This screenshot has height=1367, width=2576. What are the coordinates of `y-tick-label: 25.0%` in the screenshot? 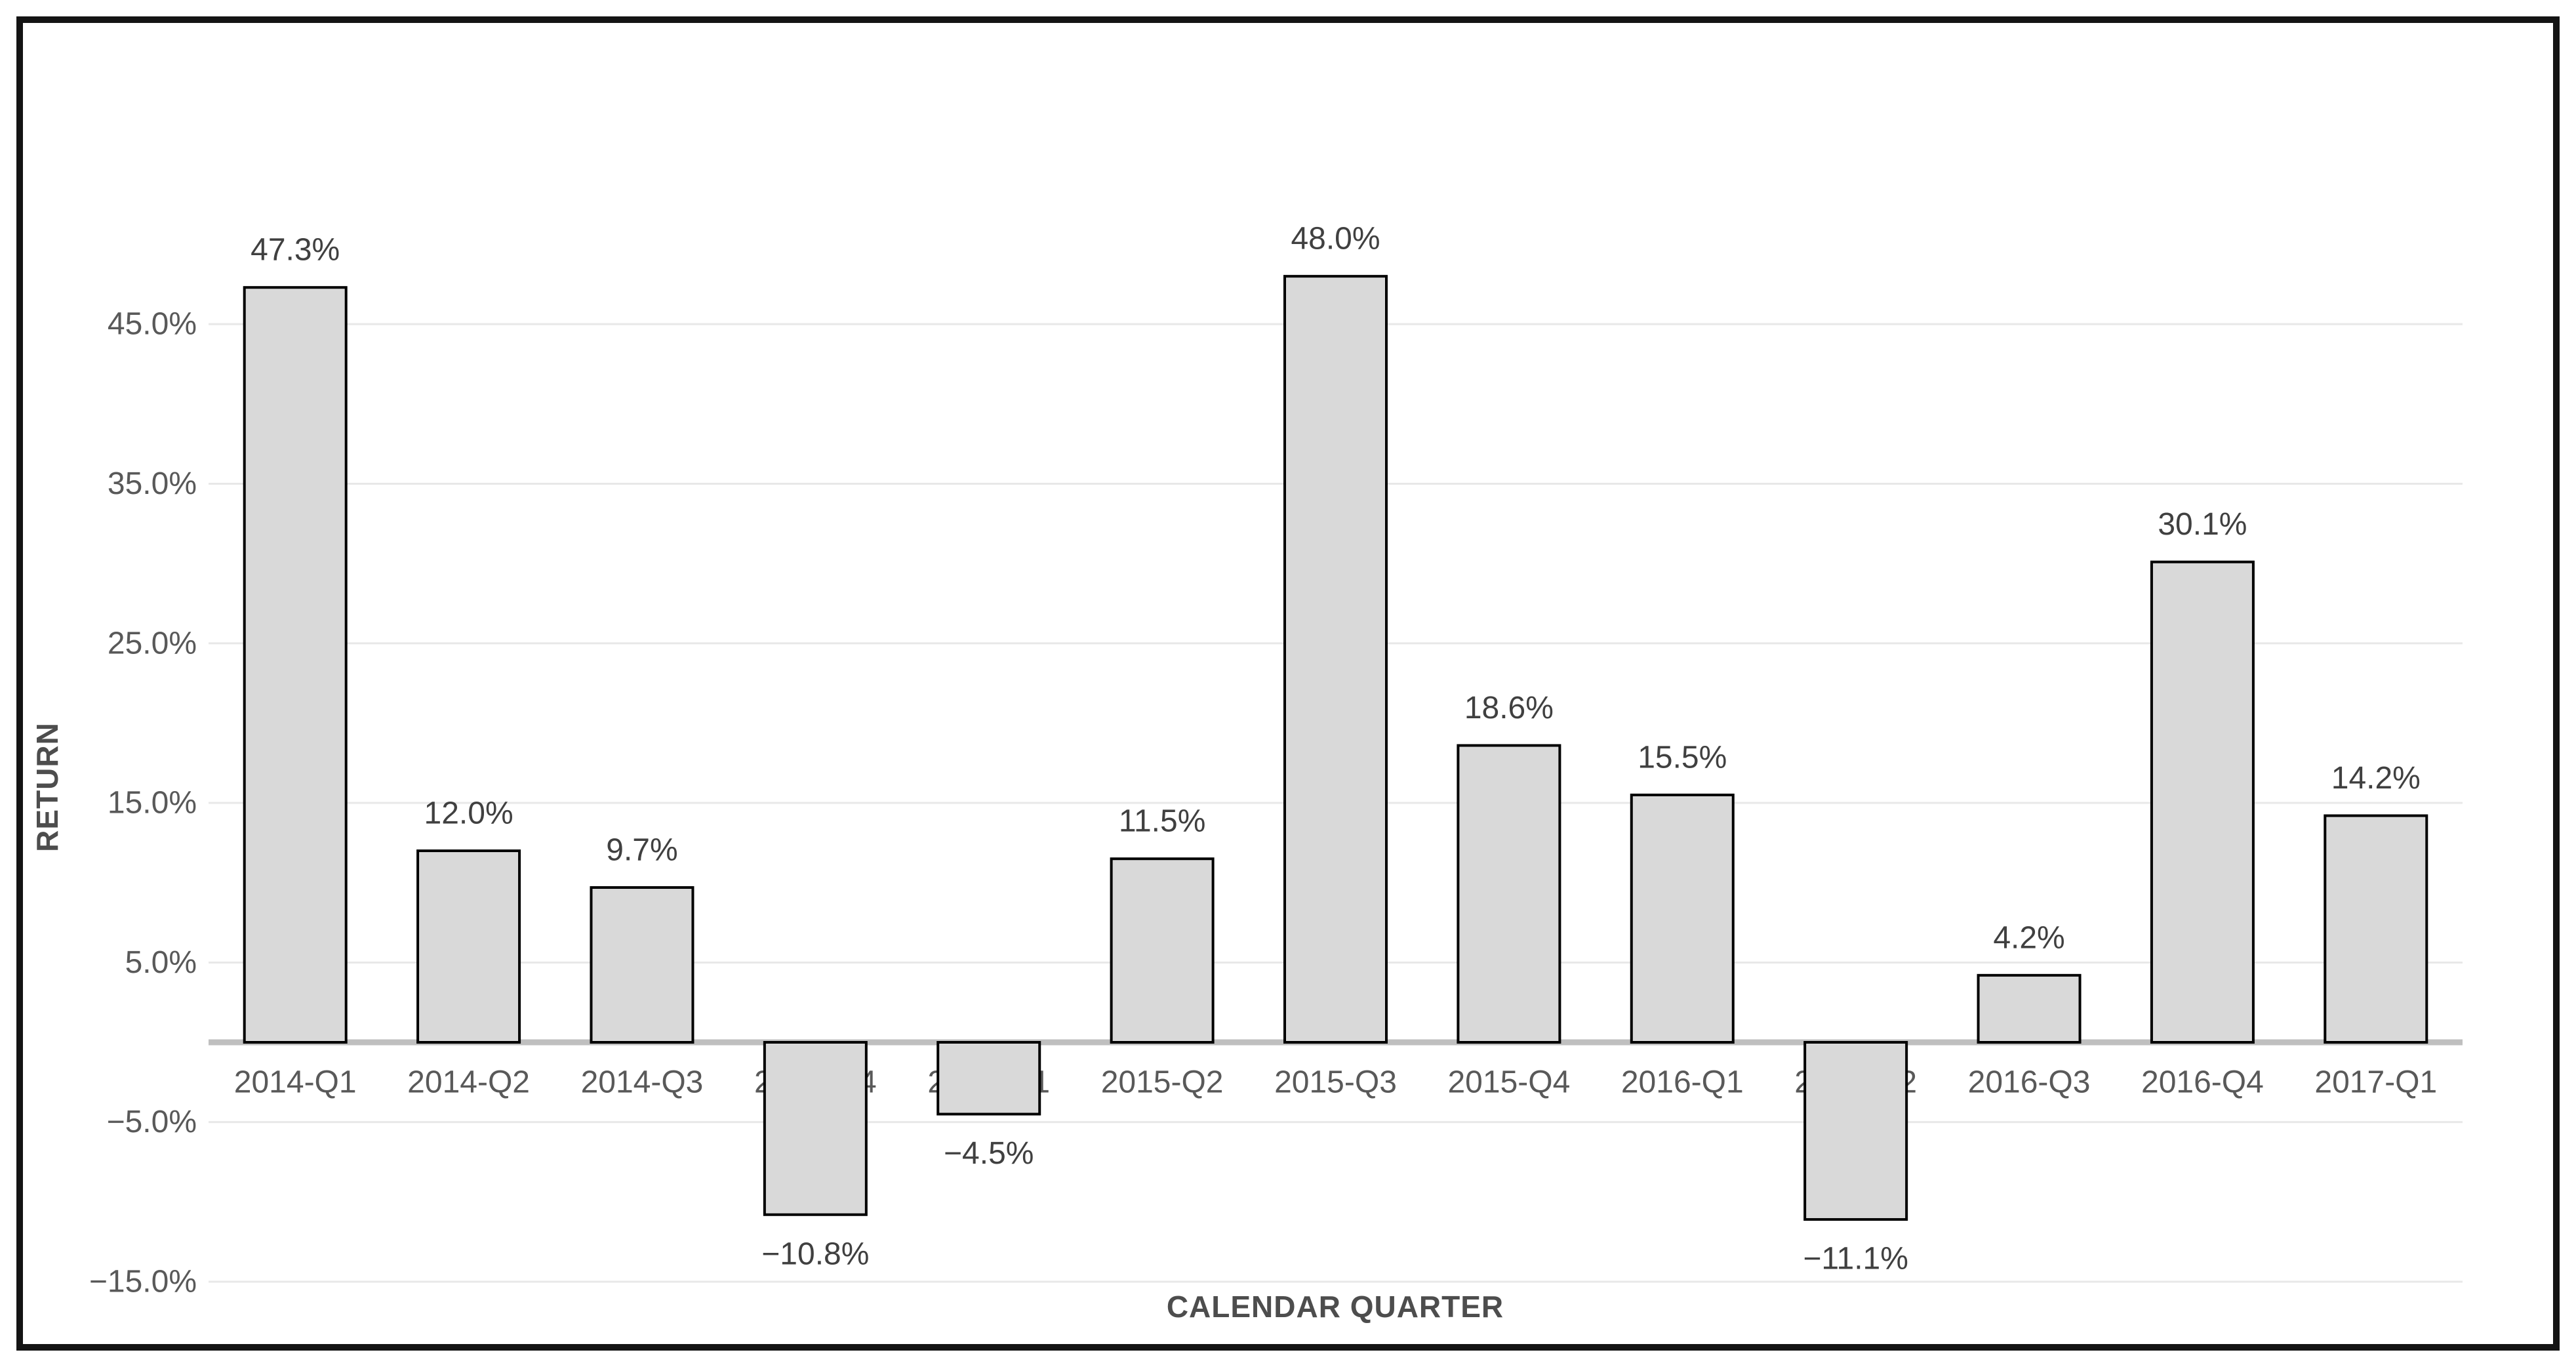 It's located at (152, 643).